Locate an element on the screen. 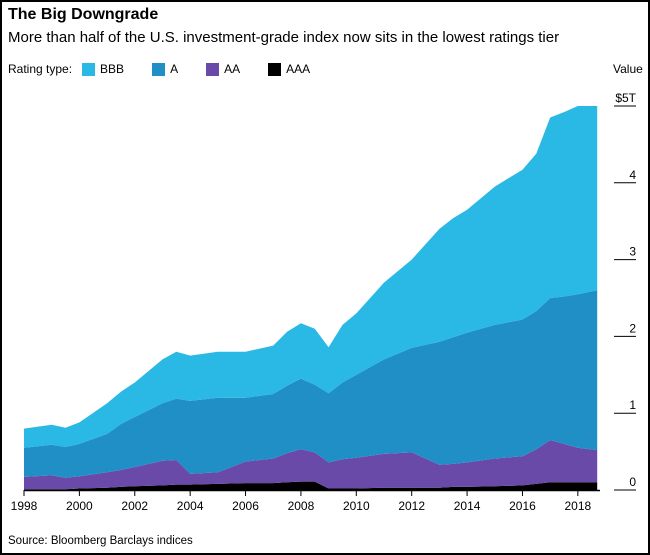 The height and width of the screenshot is (555, 650). legend-text-aa: AA is located at coordinates (232, 69).